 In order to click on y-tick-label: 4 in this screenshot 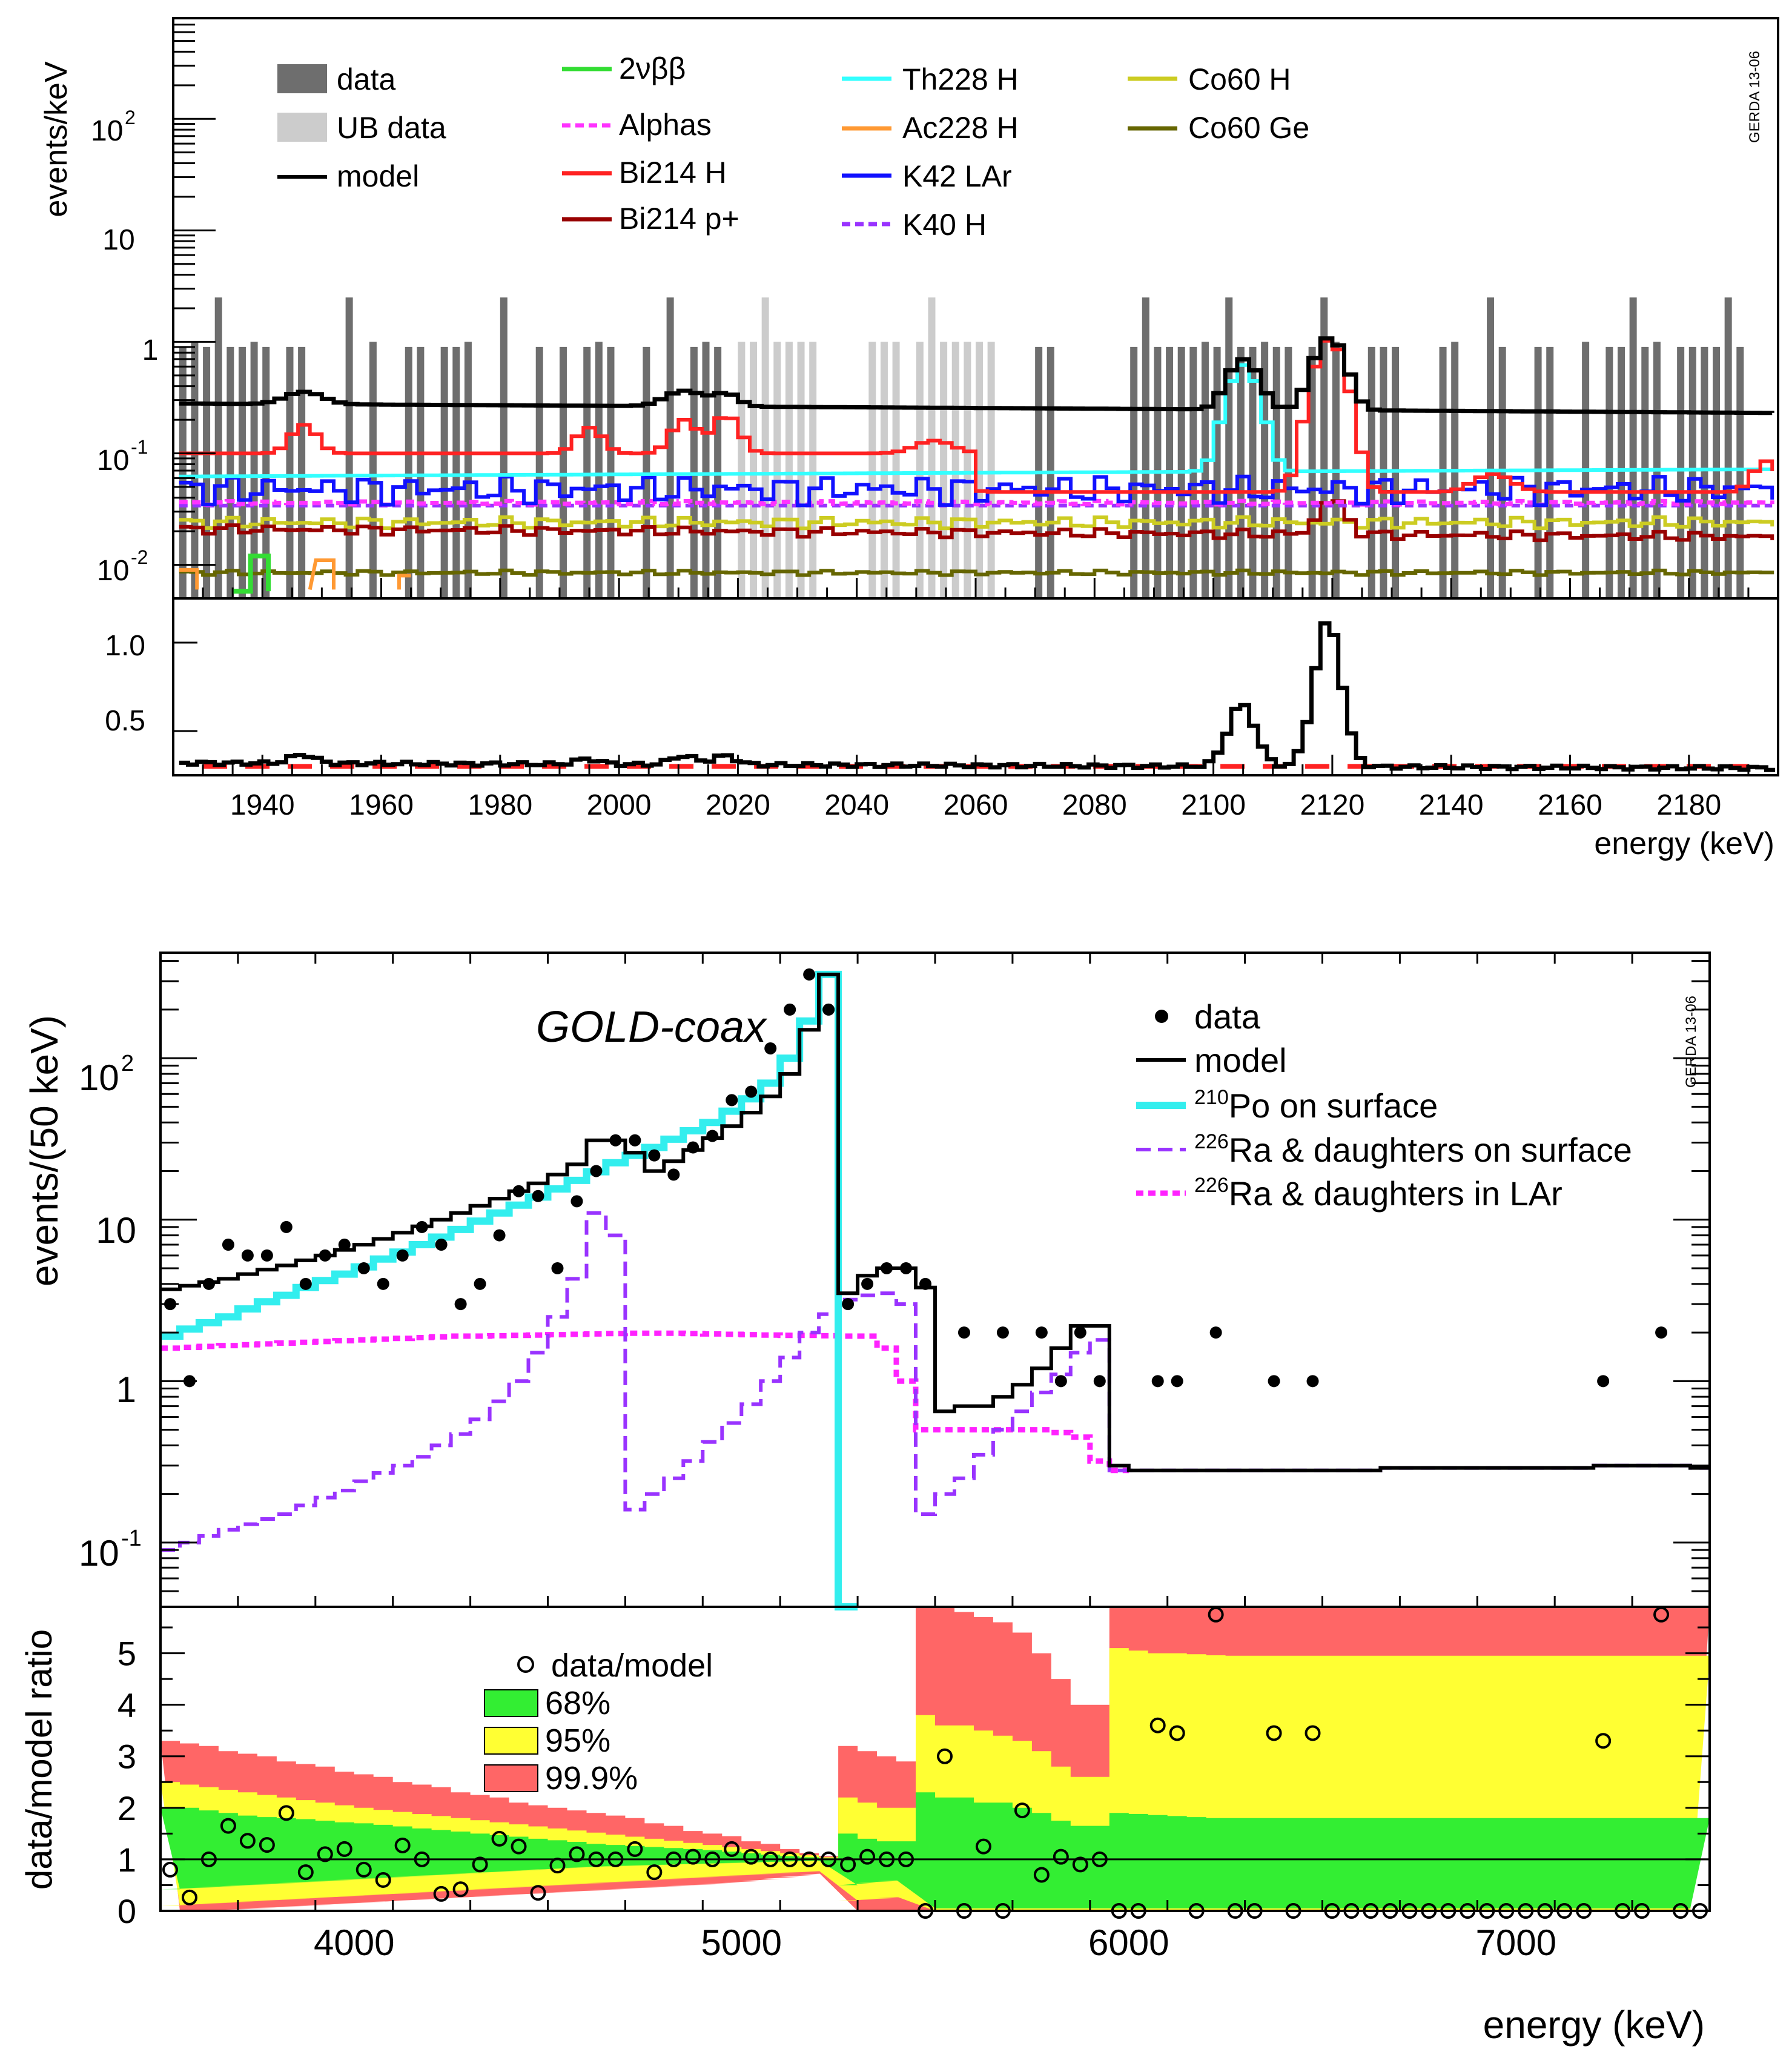, I will do `click(126, 1705)`.